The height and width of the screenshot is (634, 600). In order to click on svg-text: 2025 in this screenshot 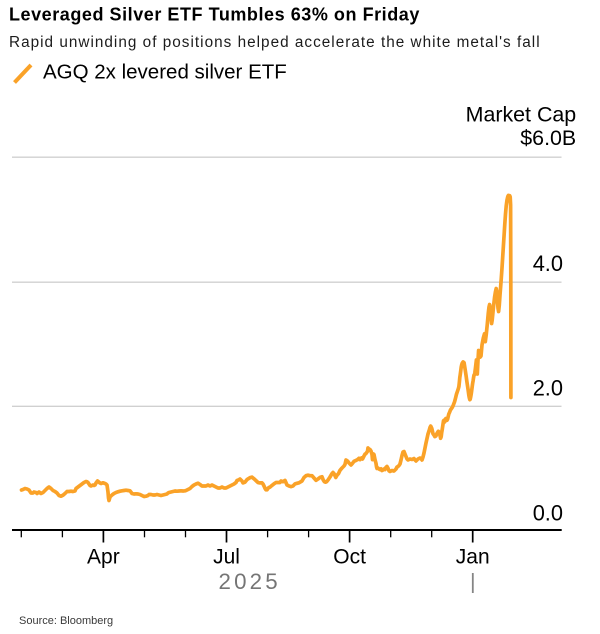, I will do `click(249, 581)`.